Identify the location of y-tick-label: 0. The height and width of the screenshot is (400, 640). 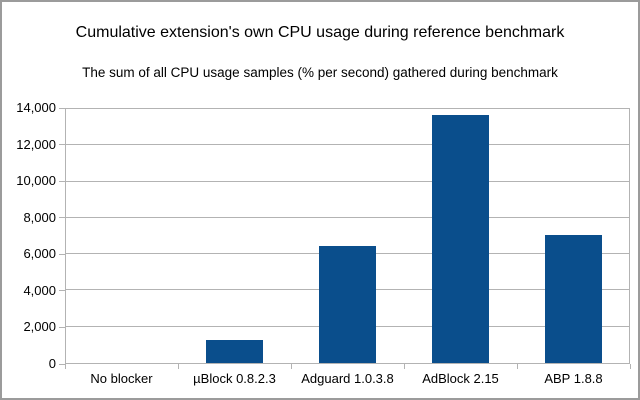
(52, 363).